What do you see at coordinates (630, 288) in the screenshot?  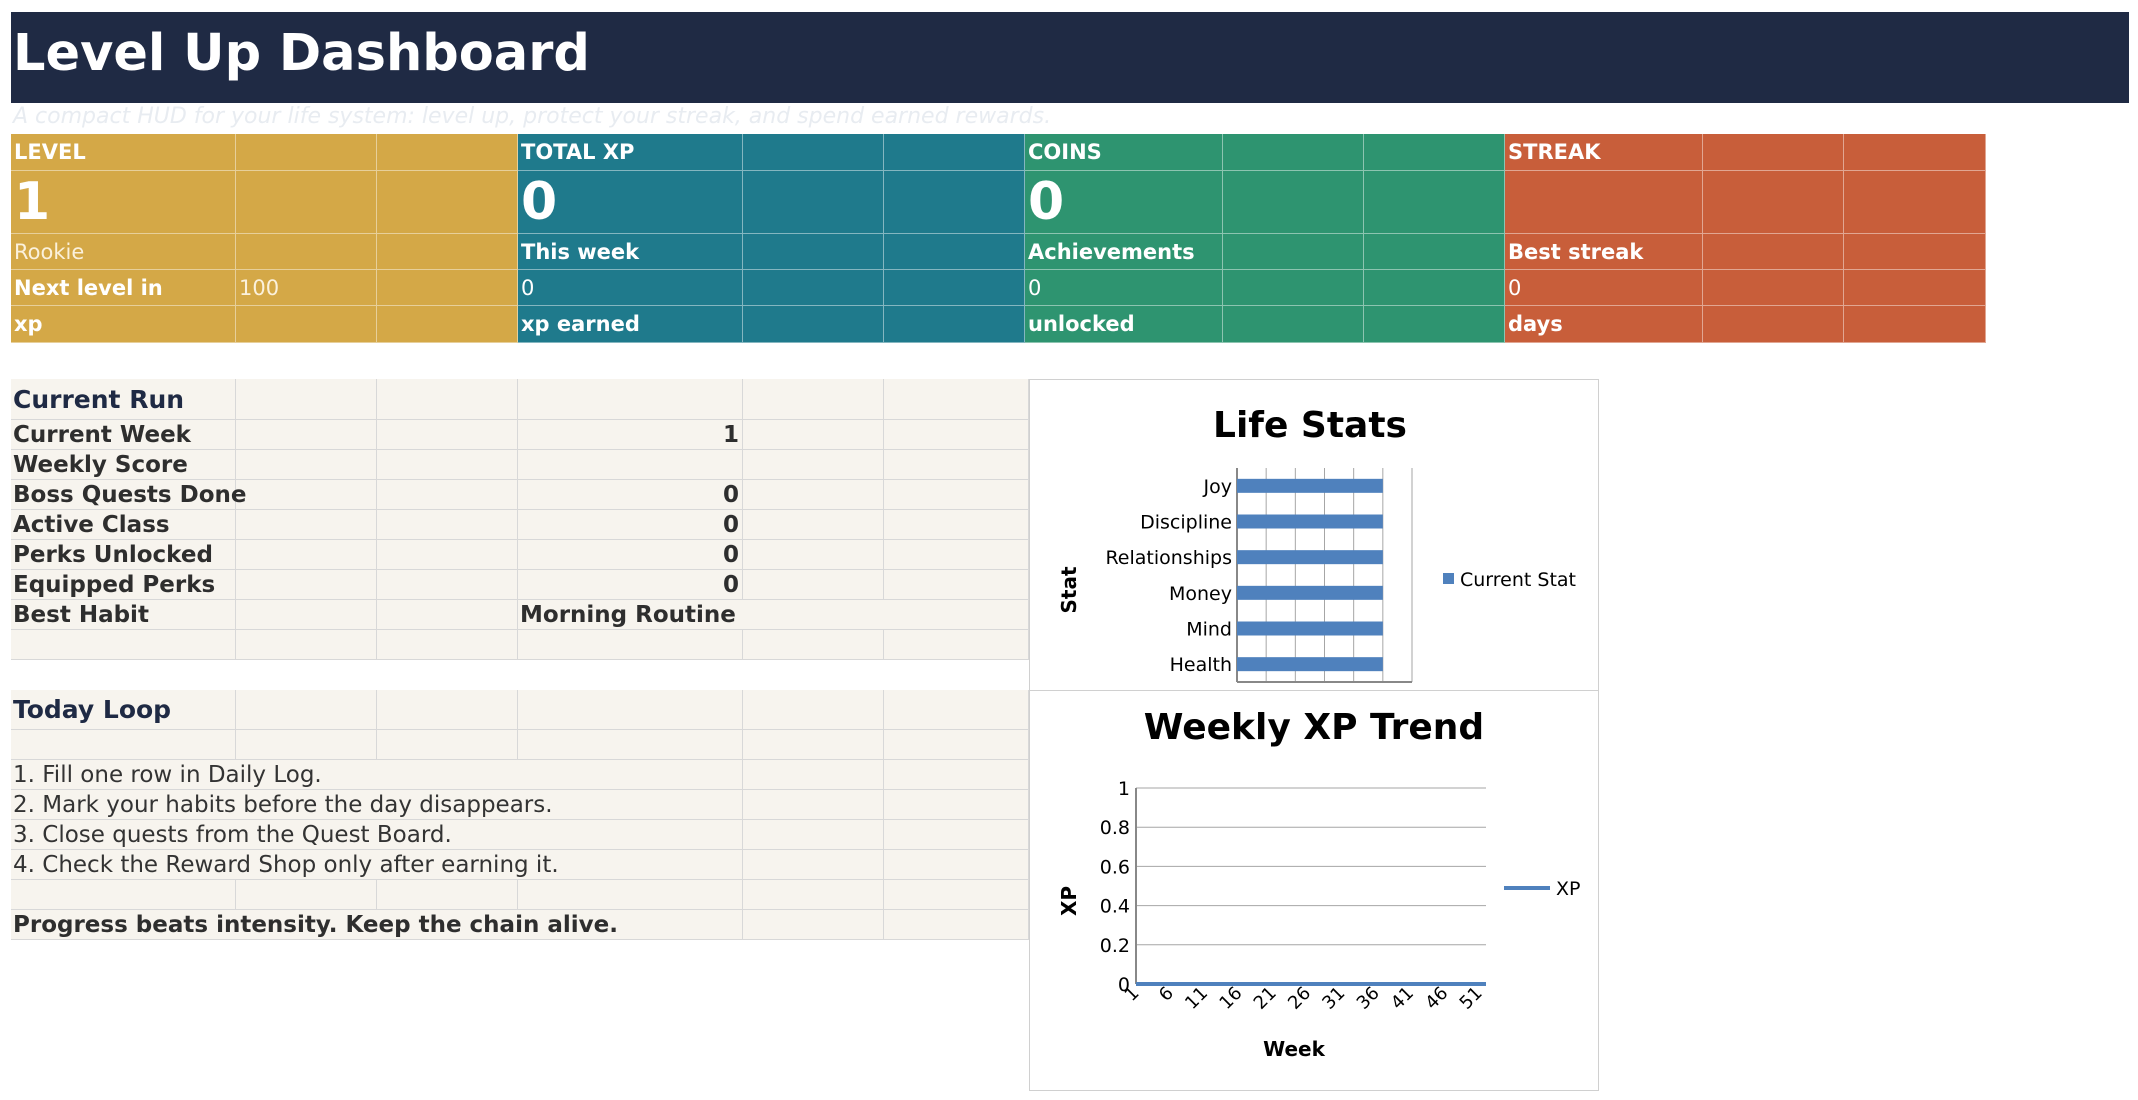 I see `this-week-value: 0` at bounding box center [630, 288].